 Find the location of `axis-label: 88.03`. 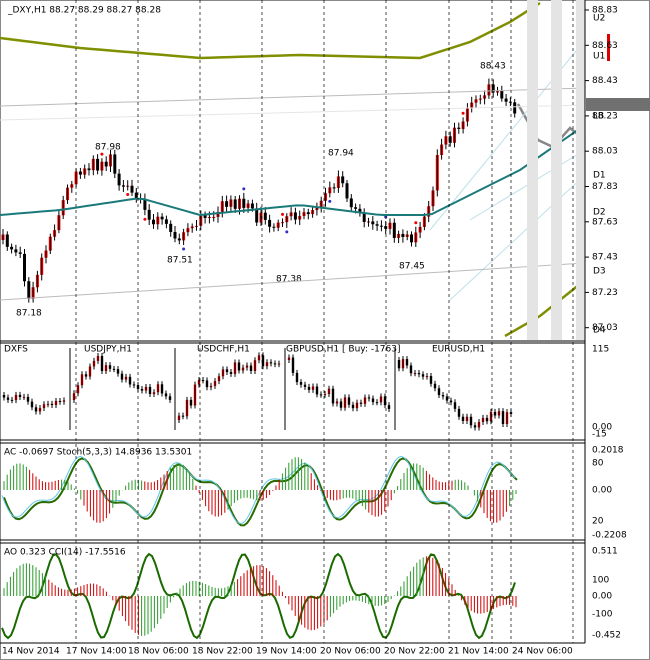

axis-label: 88.03 is located at coordinates (605, 152).